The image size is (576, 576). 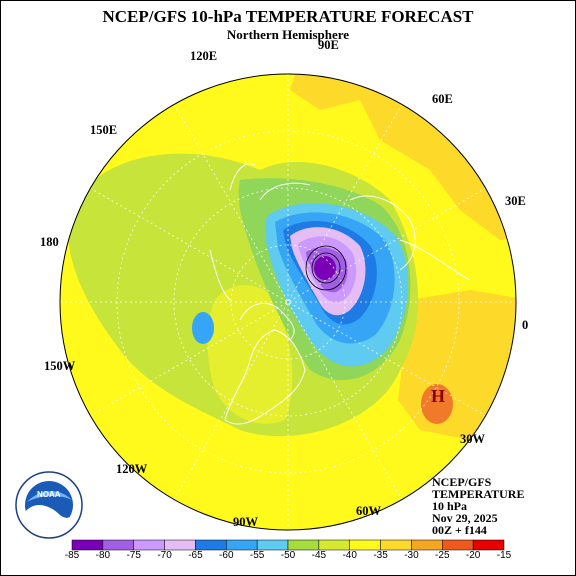 I want to click on info-date: Nov 29, 2025, so click(x=465, y=518).